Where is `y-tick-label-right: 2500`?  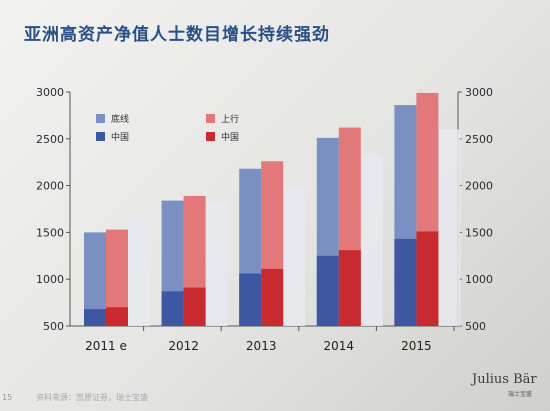
y-tick-label-right: 2500 is located at coordinates (479, 139).